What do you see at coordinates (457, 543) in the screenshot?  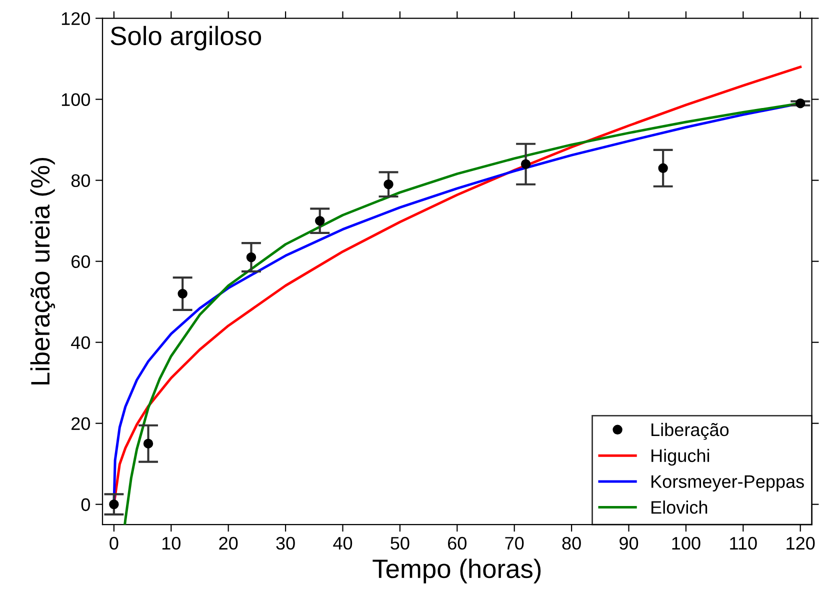 I see `x-tick-label: 60` at bounding box center [457, 543].